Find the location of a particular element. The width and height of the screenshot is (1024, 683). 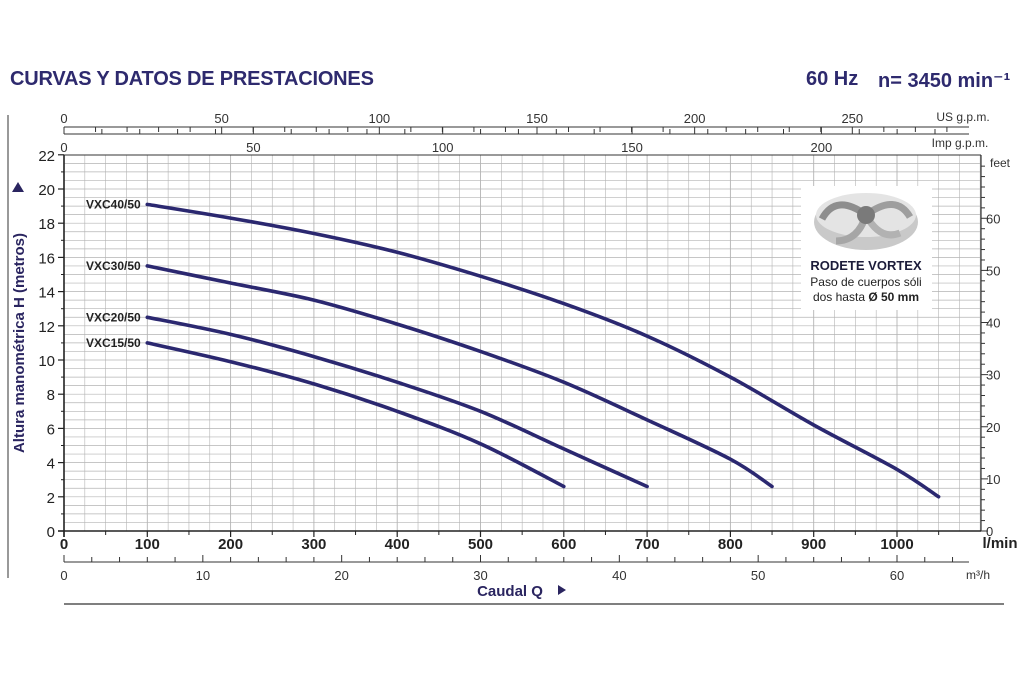

x-tick-label: 0 is located at coordinates (64, 544).